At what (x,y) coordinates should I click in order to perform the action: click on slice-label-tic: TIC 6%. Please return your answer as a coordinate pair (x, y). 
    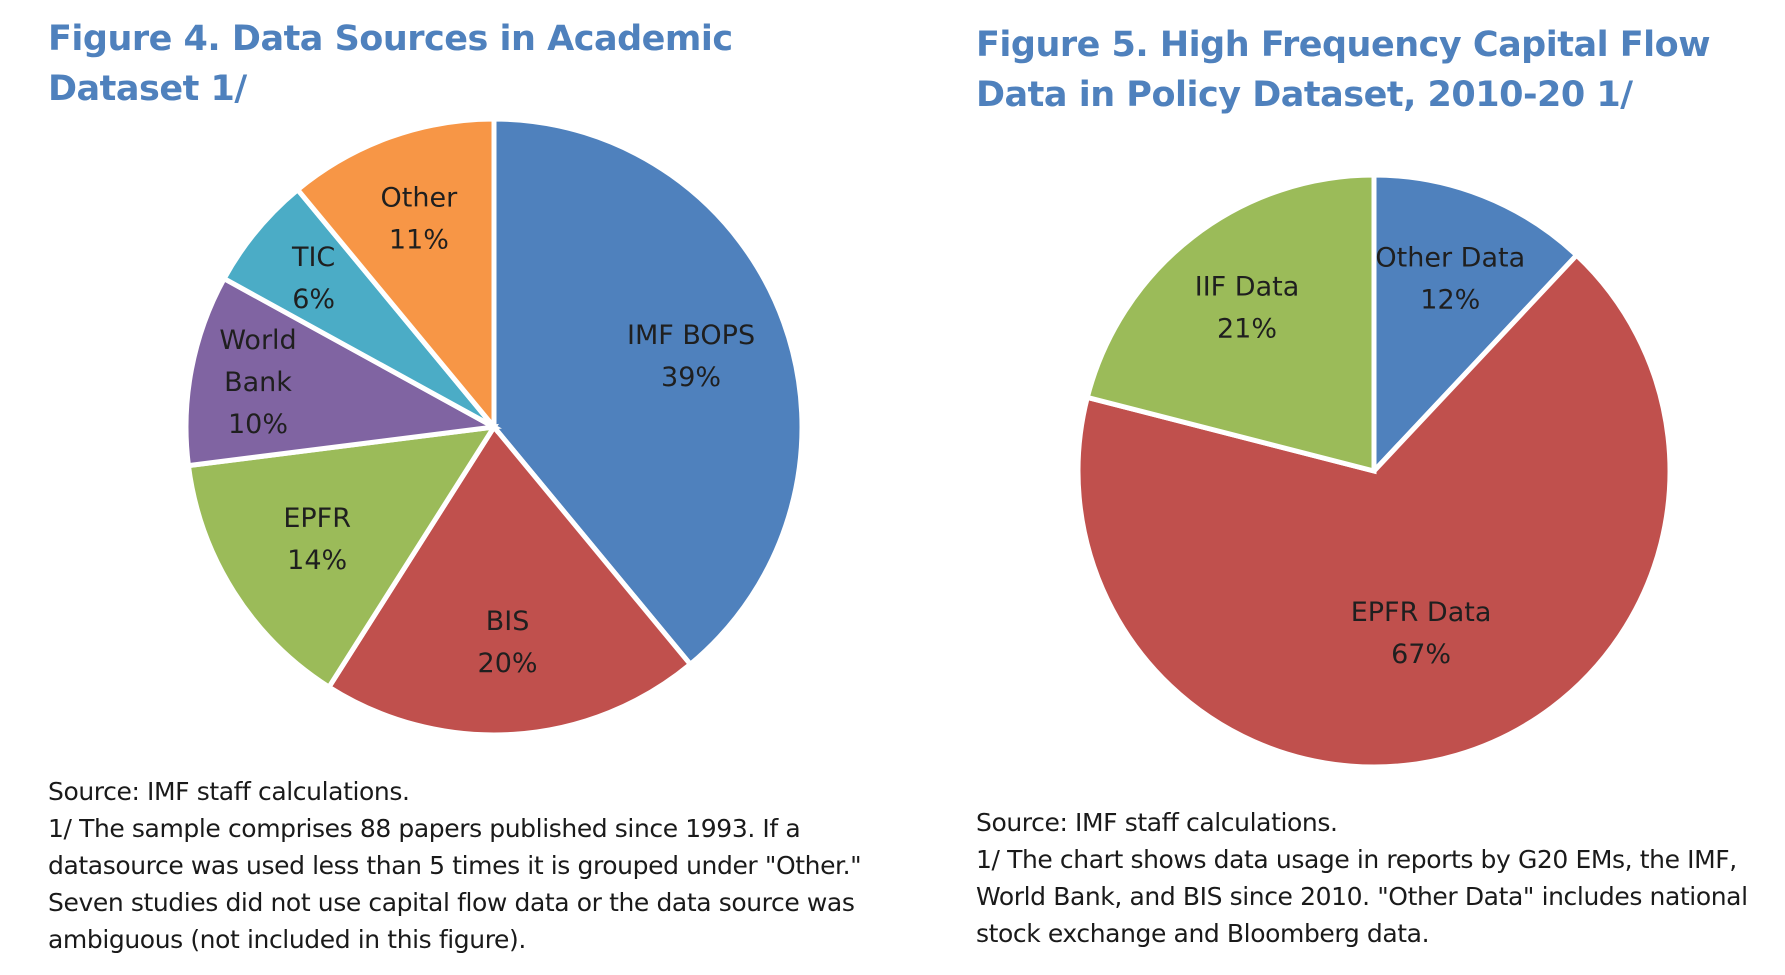
    Looking at the image, I should click on (313, 278).